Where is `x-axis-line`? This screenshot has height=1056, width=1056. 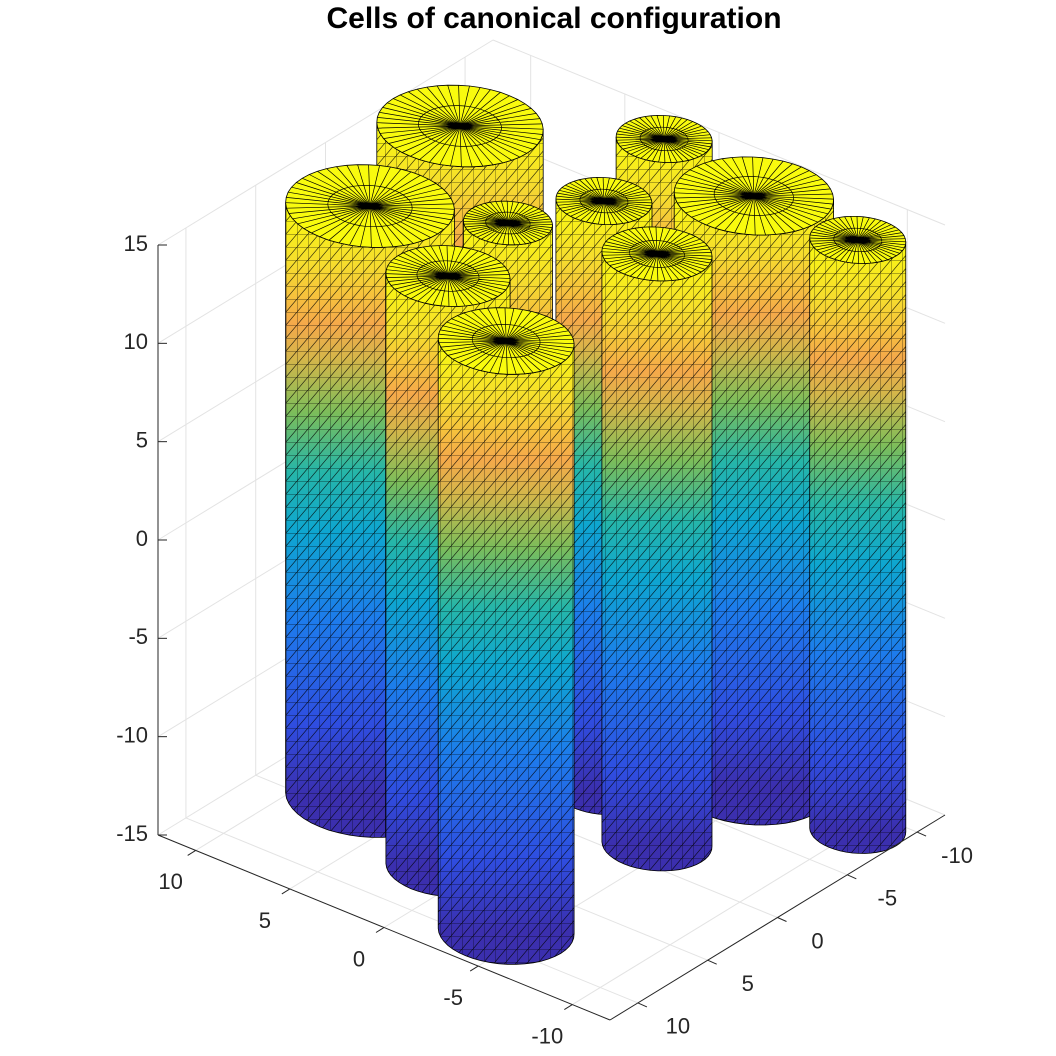
x-axis-line is located at coordinates (777, 917).